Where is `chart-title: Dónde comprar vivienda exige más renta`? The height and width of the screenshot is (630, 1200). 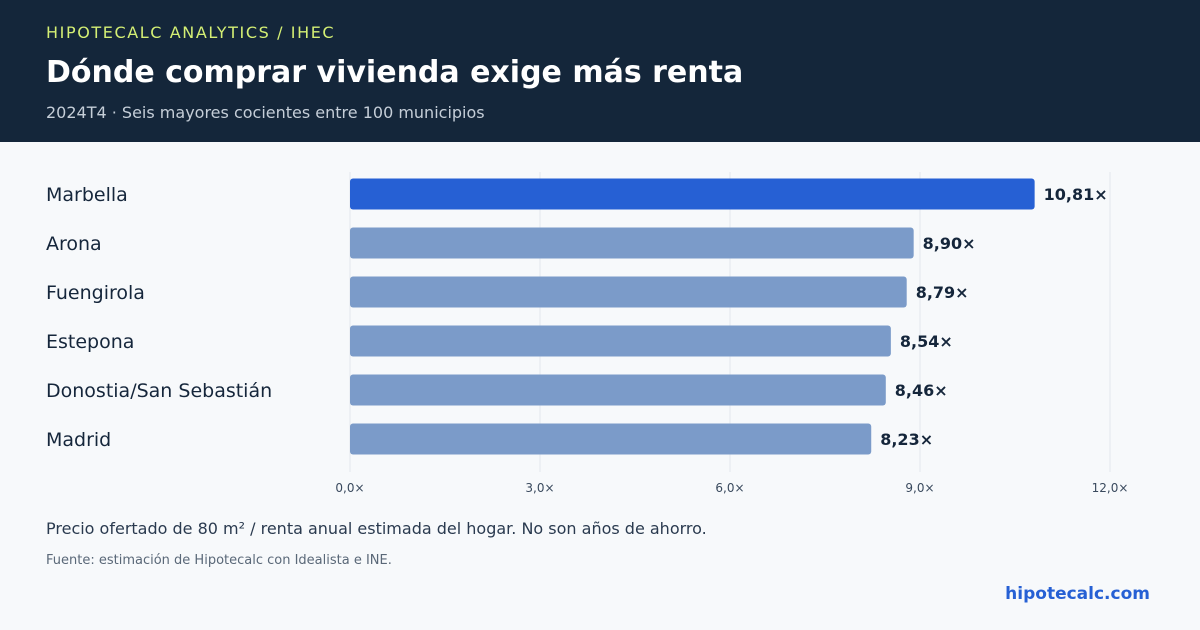 chart-title: Dónde comprar vivienda exige más renta is located at coordinates (395, 72).